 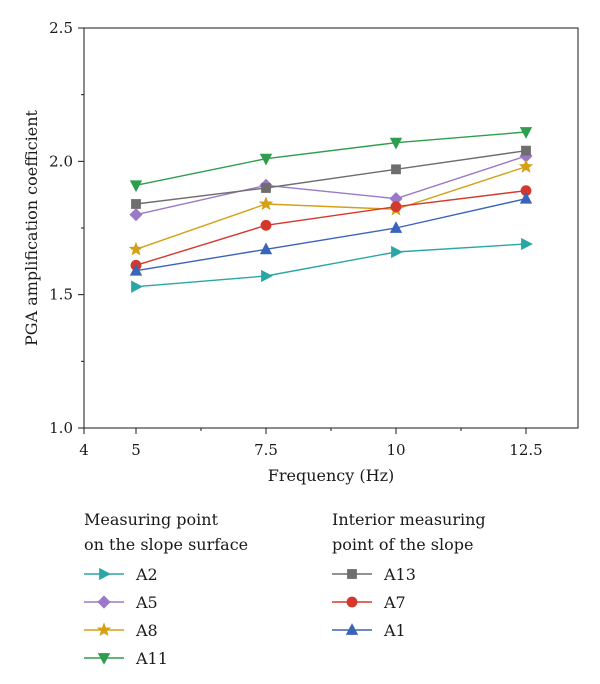 I want to click on legend-item-a8: A8, so click(x=121, y=630).